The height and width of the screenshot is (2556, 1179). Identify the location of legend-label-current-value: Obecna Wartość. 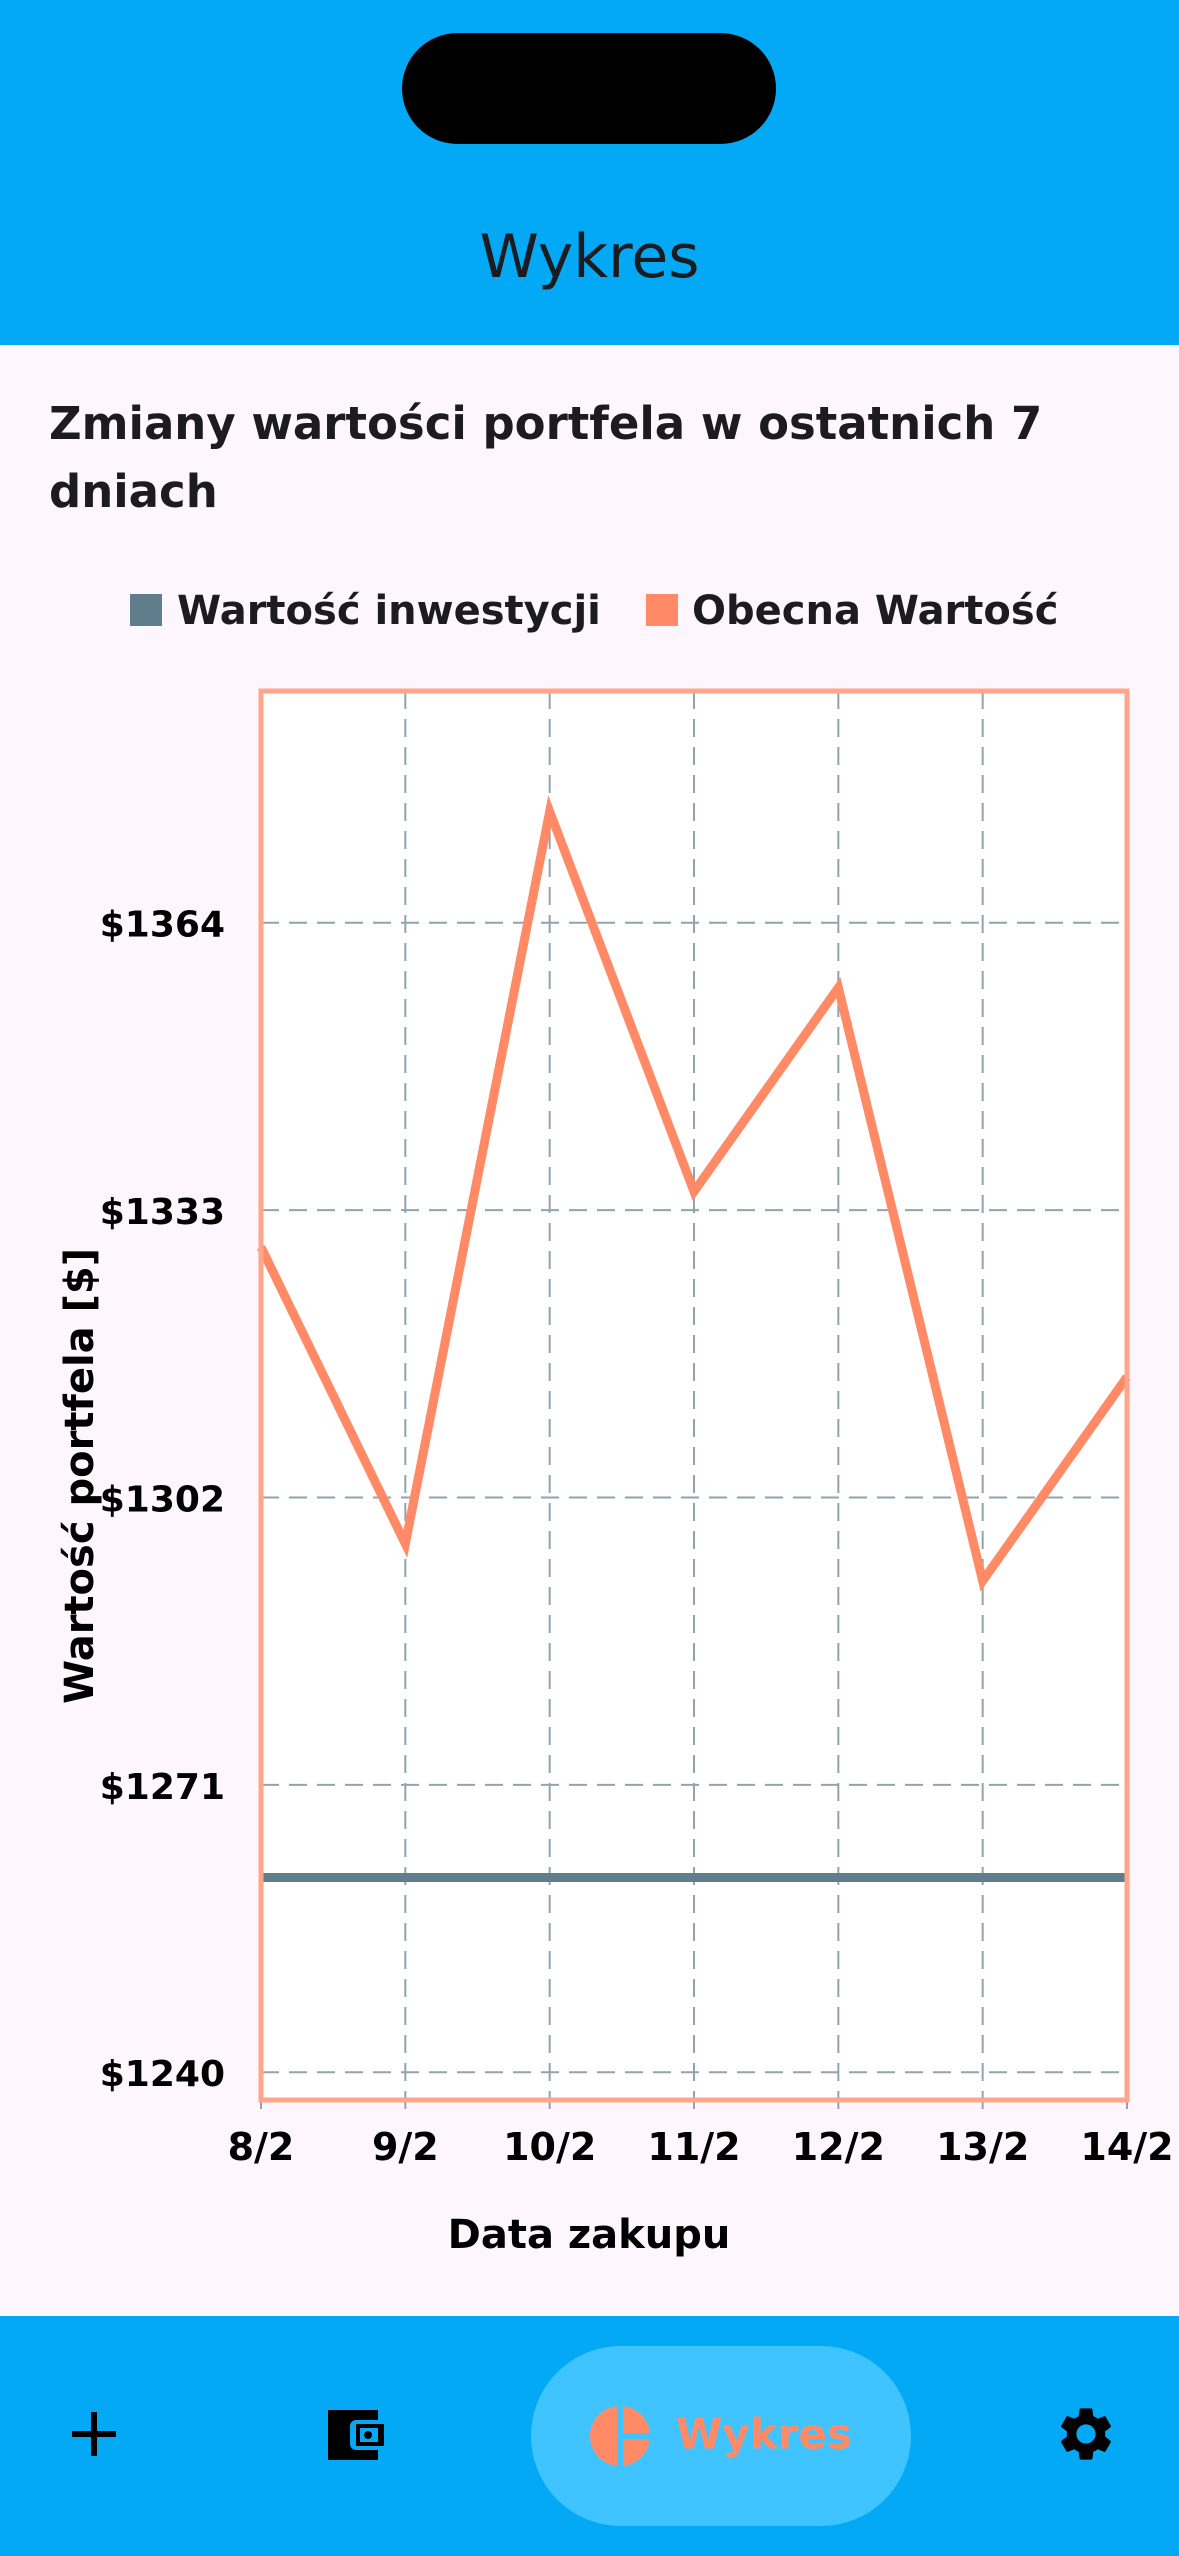
(875, 611).